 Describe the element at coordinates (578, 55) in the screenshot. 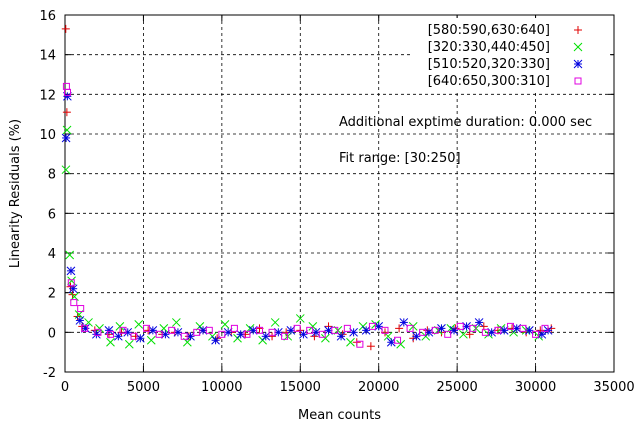

I see `legend-markers` at that location.